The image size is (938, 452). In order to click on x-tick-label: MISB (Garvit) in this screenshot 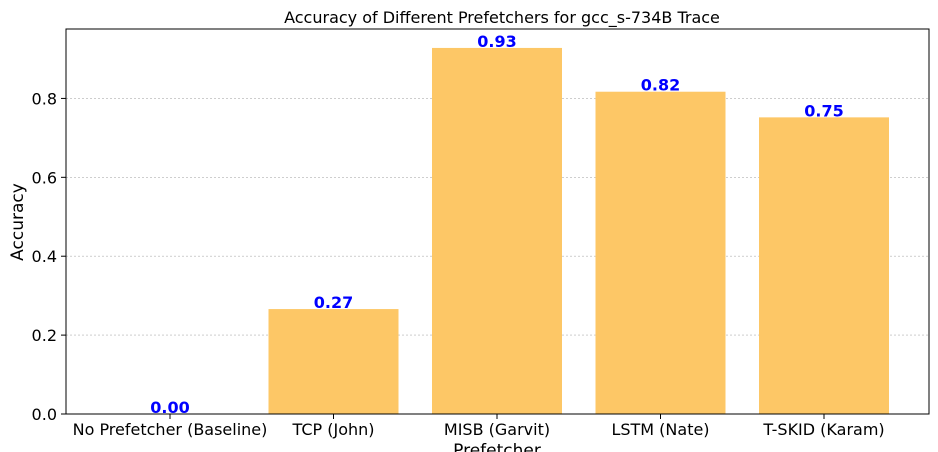, I will do `click(497, 429)`.